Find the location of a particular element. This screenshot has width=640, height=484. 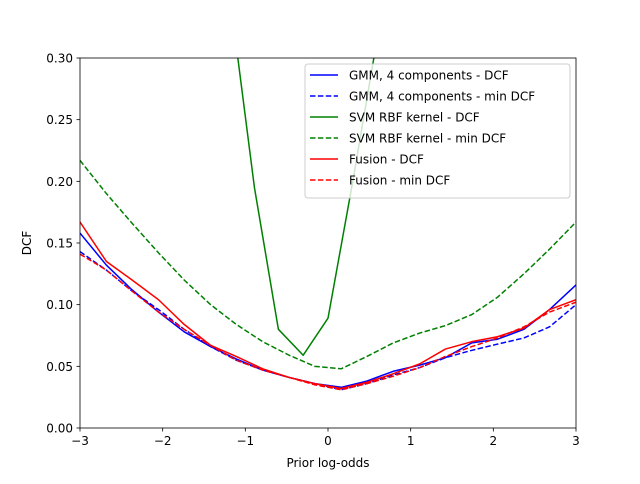

legend-label-6: Fusion - min DCF is located at coordinates (399, 181).